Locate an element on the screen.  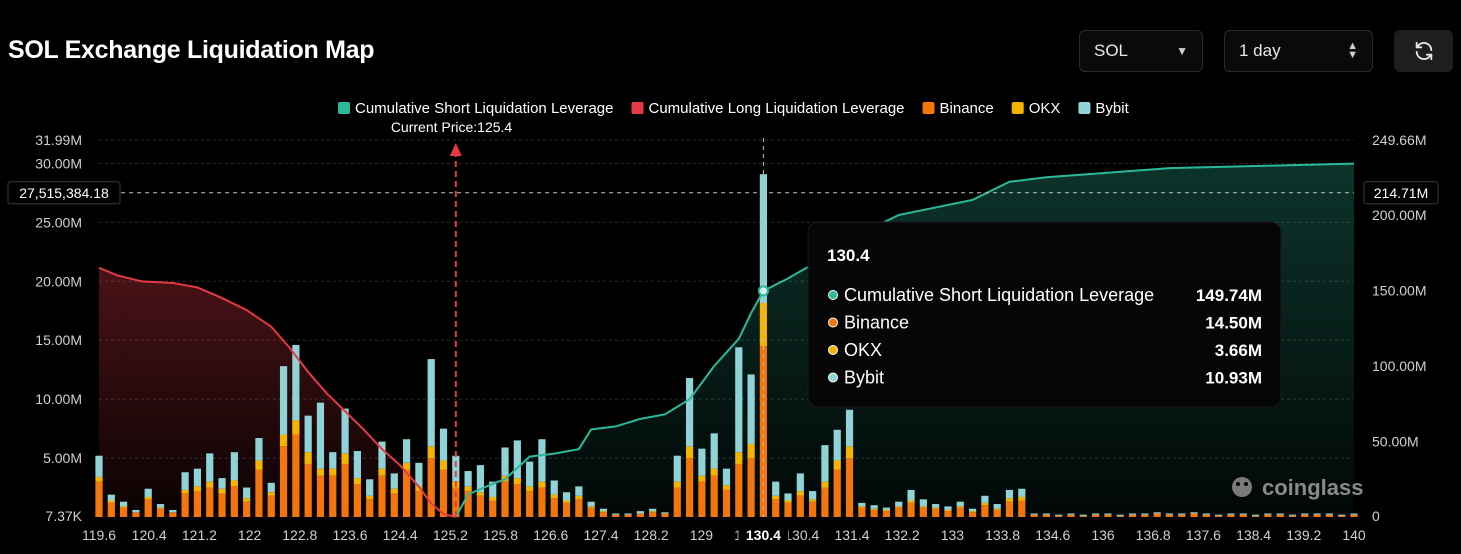
long-leverage-line is located at coordinates (277, 392).